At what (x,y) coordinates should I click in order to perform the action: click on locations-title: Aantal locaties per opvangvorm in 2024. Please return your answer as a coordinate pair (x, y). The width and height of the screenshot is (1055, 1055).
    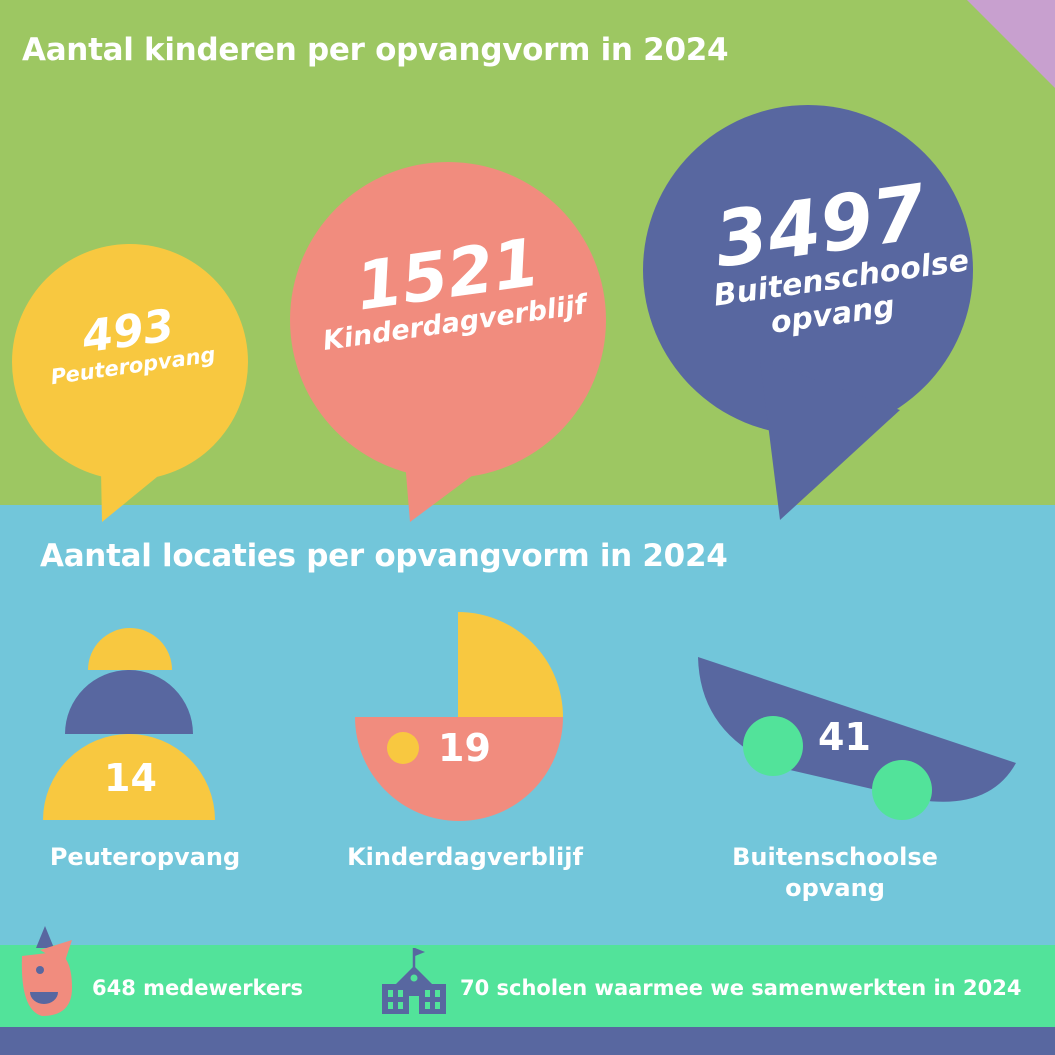
    Looking at the image, I should click on (384, 556).